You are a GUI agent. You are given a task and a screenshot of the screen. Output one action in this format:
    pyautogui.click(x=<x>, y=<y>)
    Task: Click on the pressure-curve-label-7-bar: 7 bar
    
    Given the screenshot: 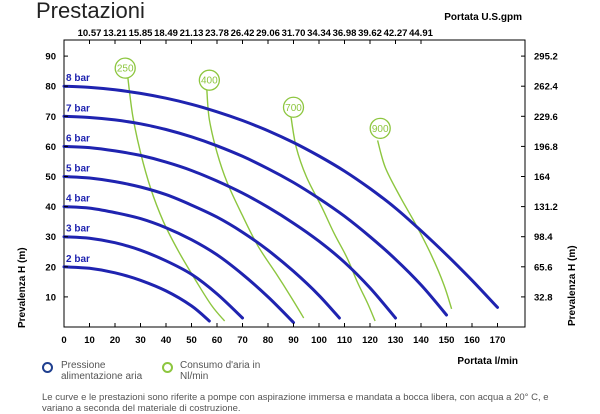 What is the action you would take?
    pyautogui.click(x=78, y=108)
    